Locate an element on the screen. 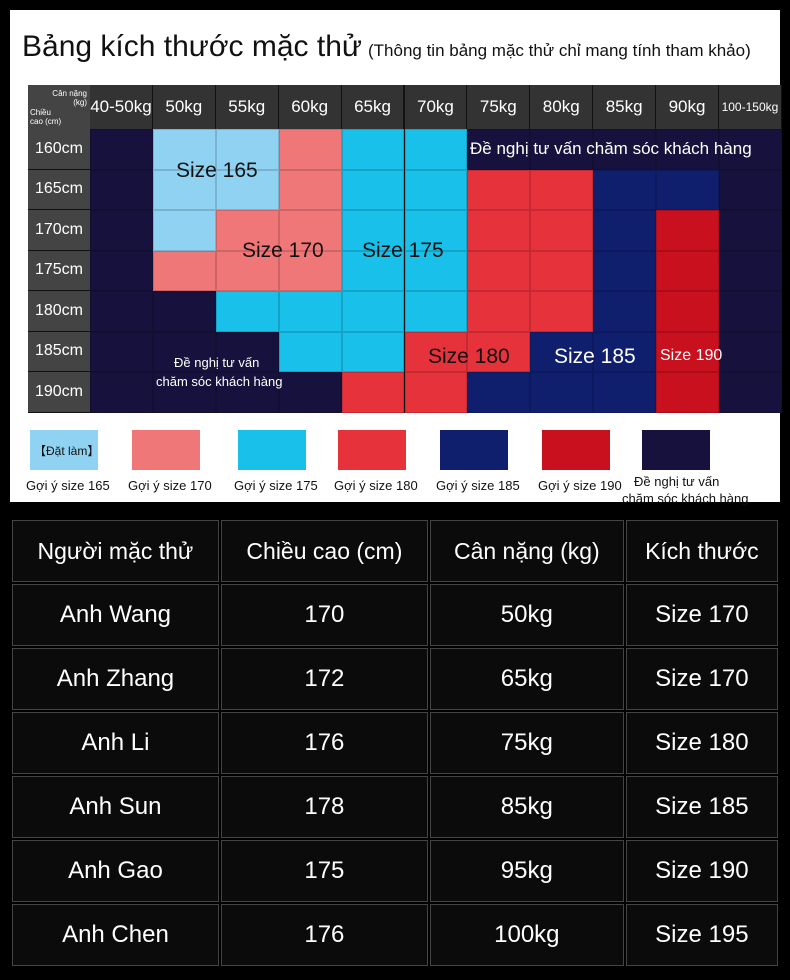  height-header: 185cm is located at coordinates (59, 351).